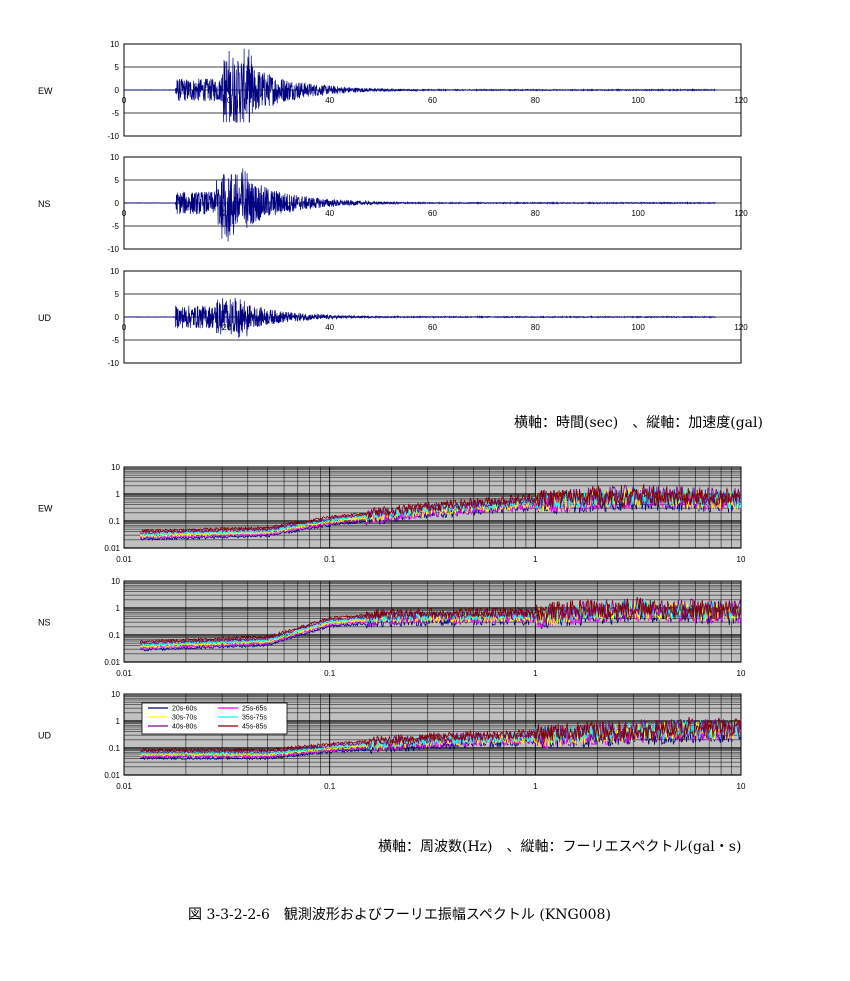  Describe the element at coordinates (560, 847) in the screenshot. I see `spectrum-axis-caption: 横軸：周波数(Hz) 、縦軸：フーリエスペクトル(gal・s)` at that location.